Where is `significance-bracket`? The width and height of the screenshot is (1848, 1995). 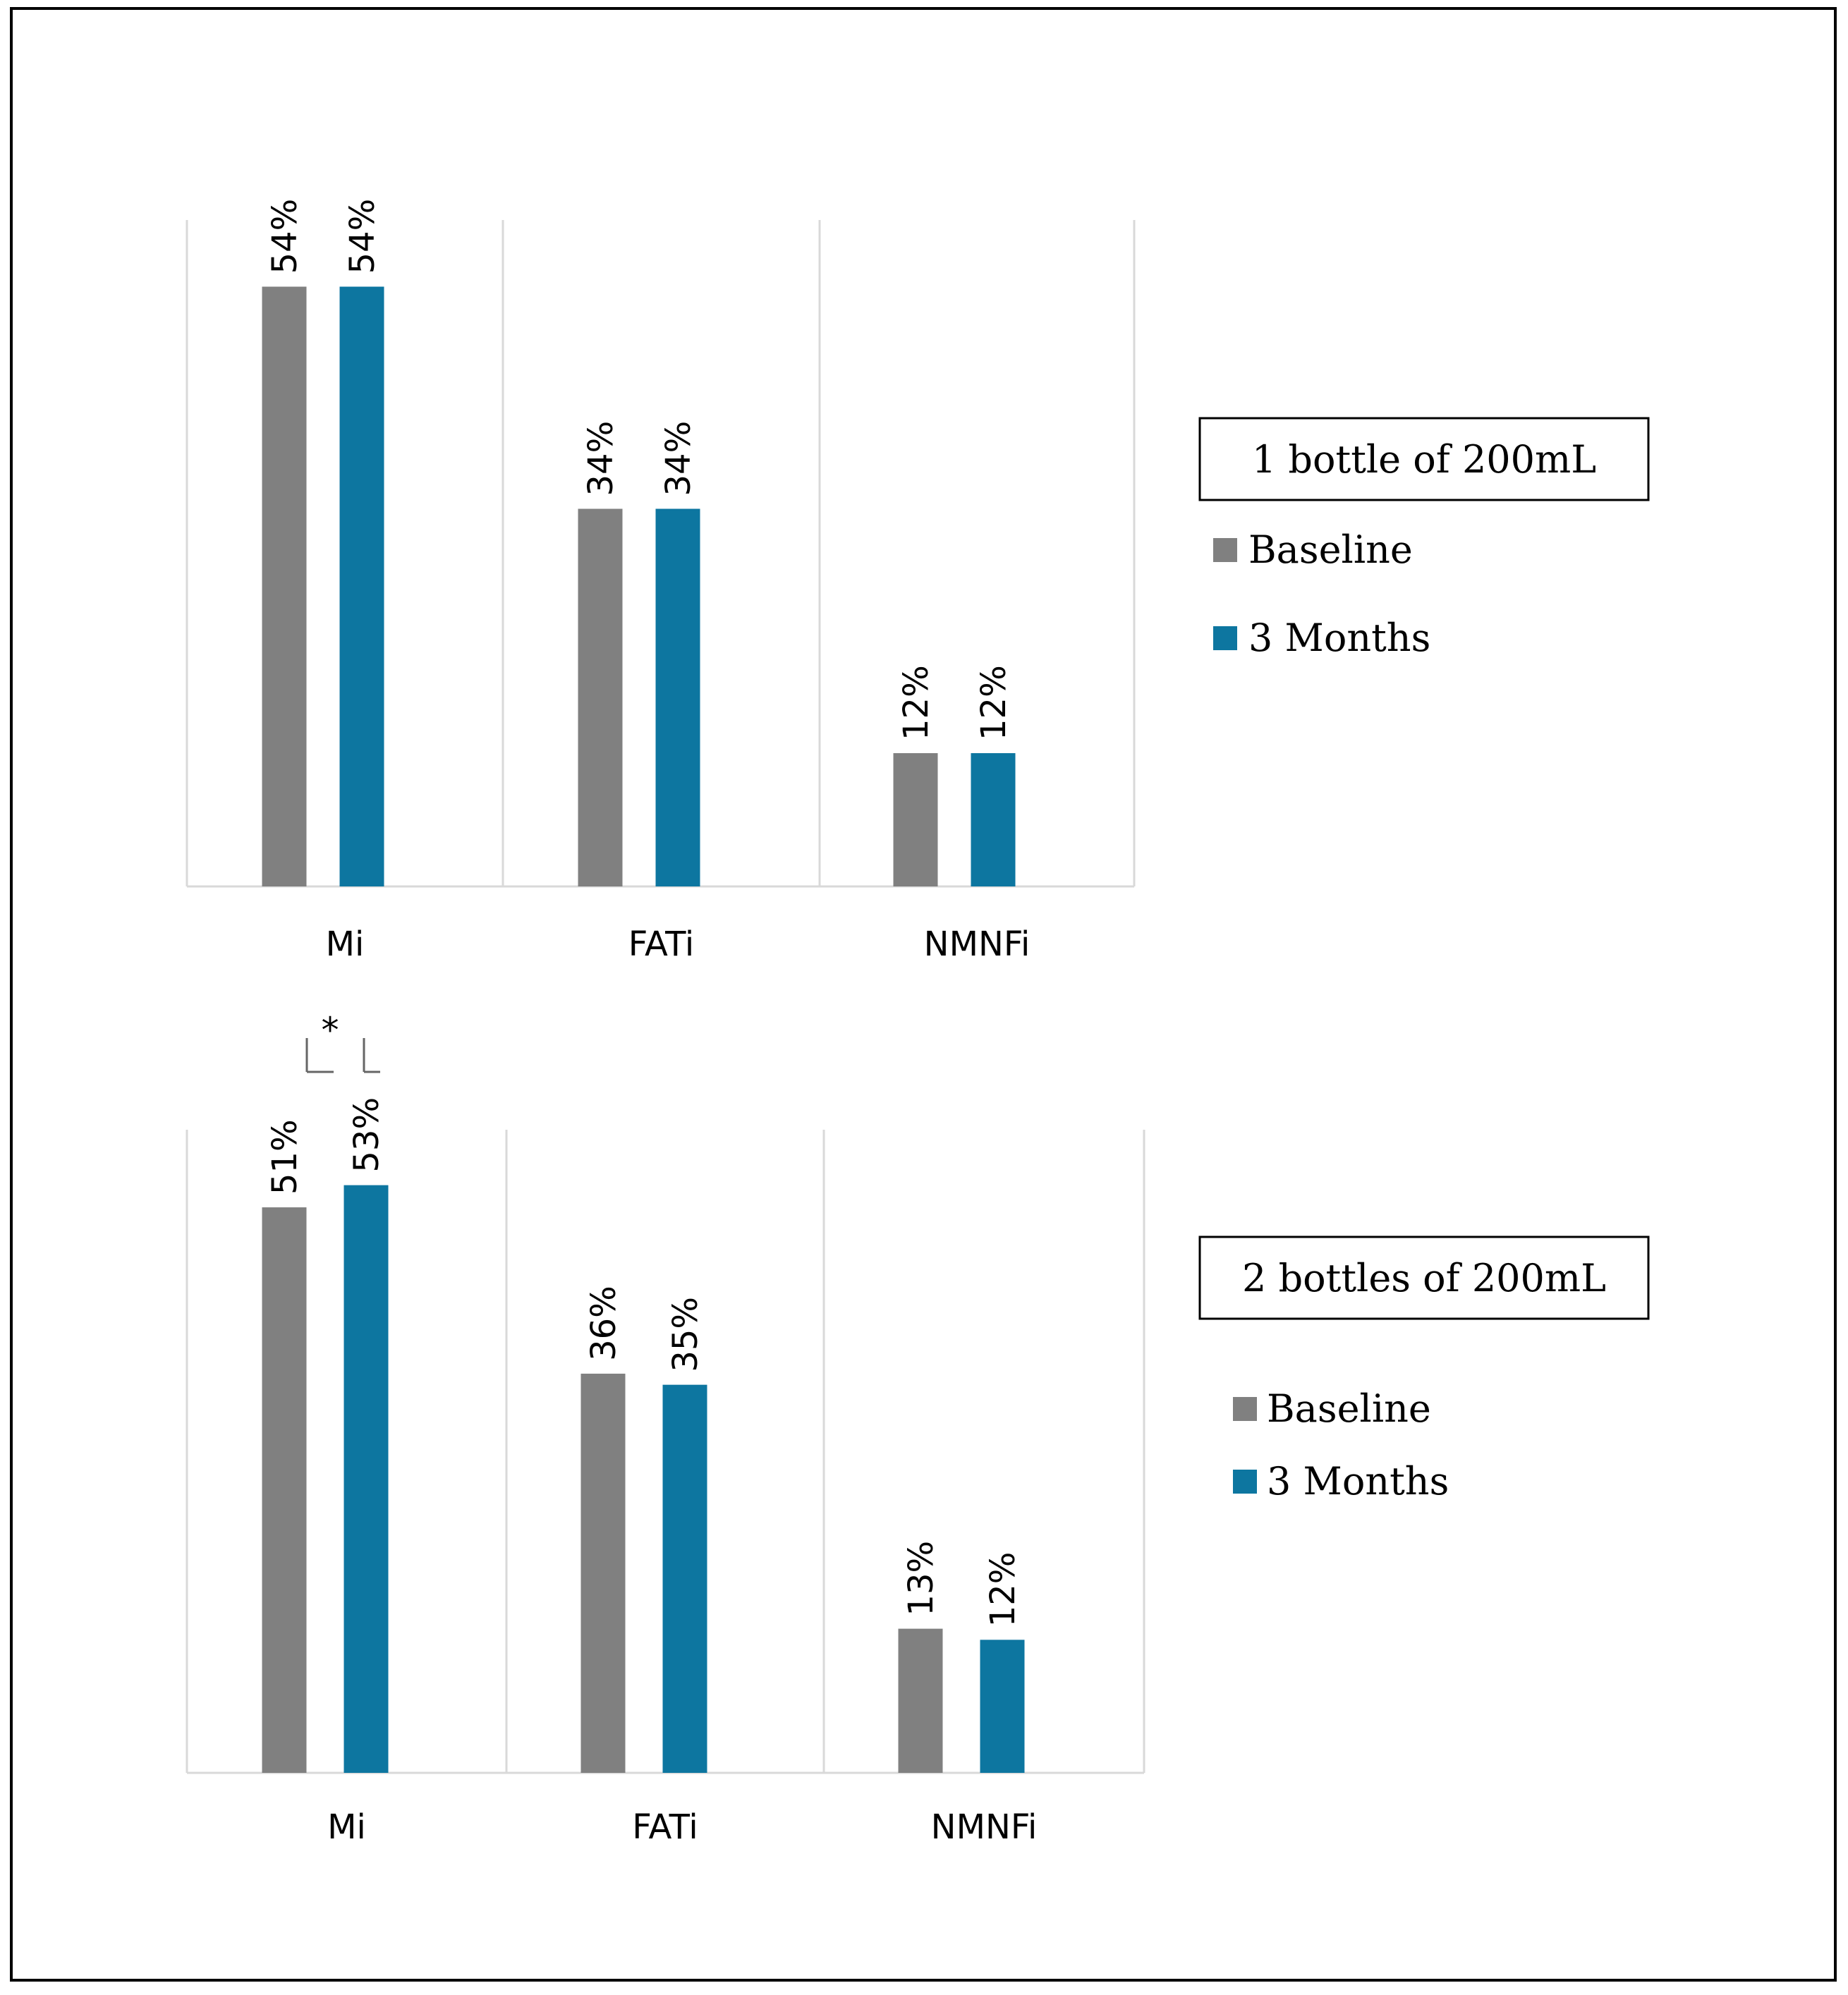 significance-bracket is located at coordinates (342, 1055).